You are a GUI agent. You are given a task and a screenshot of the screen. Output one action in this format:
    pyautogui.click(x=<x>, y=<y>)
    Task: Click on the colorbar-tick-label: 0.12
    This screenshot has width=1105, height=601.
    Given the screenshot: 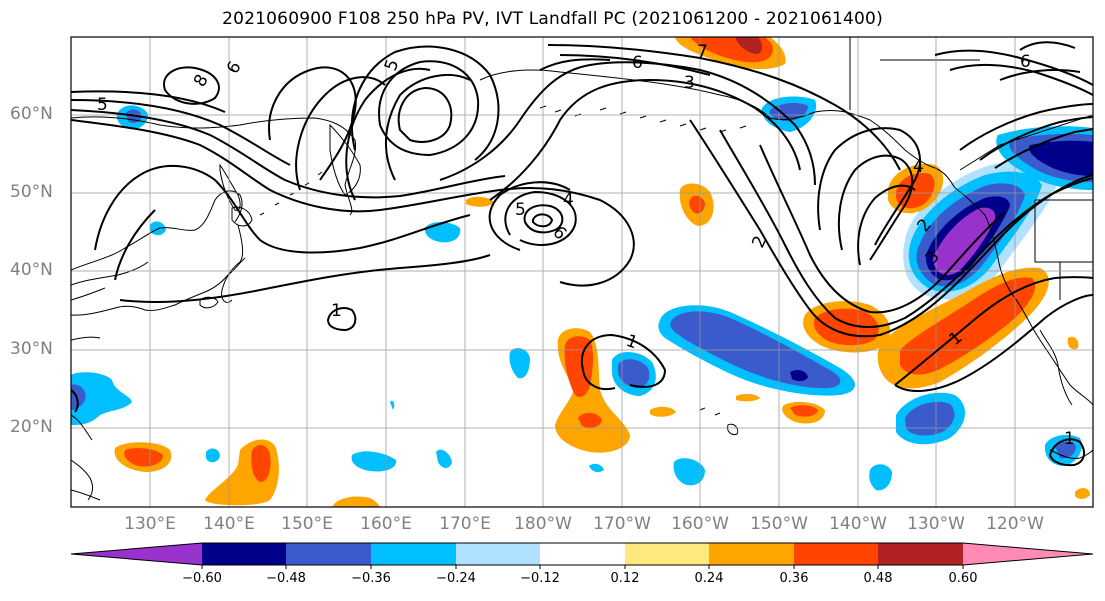 What is the action you would take?
    pyautogui.click(x=625, y=578)
    